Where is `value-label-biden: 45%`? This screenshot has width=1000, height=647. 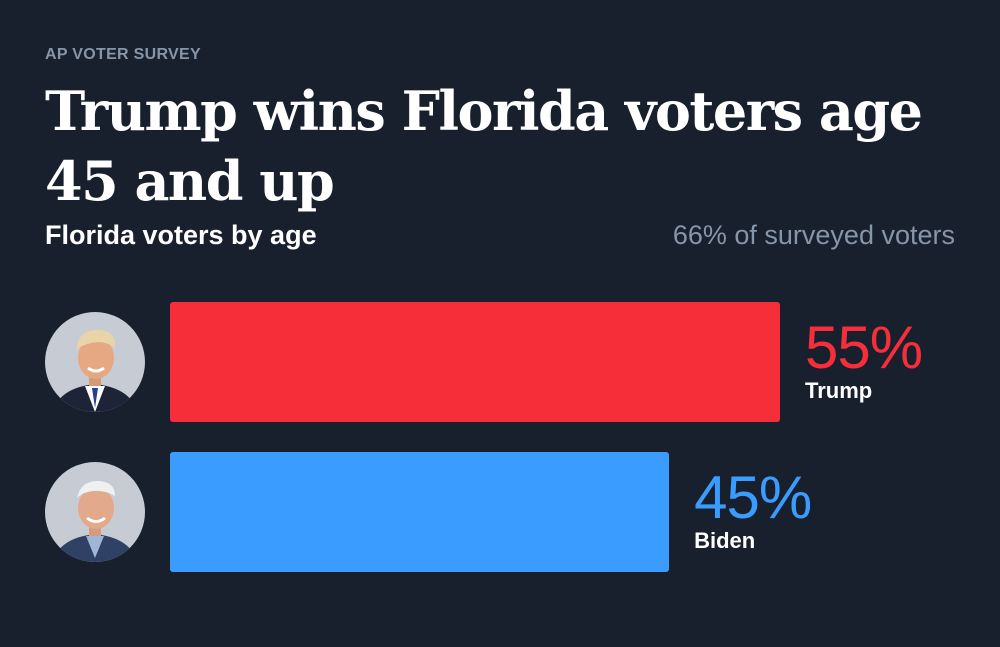 value-label-biden: 45% is located at coordinates (753, 497).